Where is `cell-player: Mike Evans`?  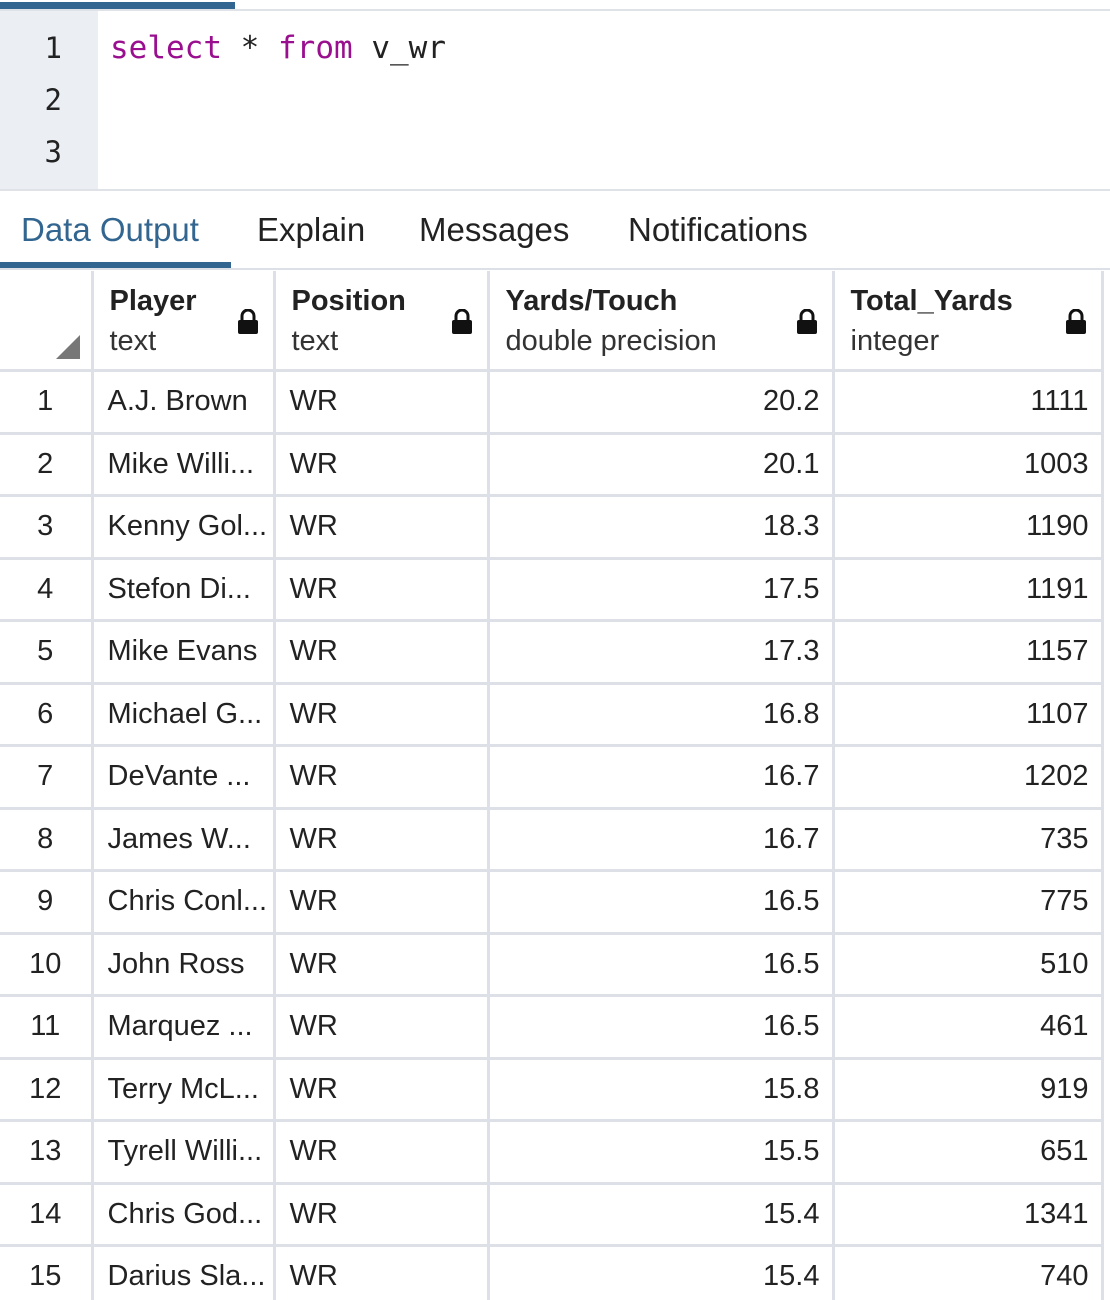 cell-player: Mike Evans is located at coordinates (184, 652).